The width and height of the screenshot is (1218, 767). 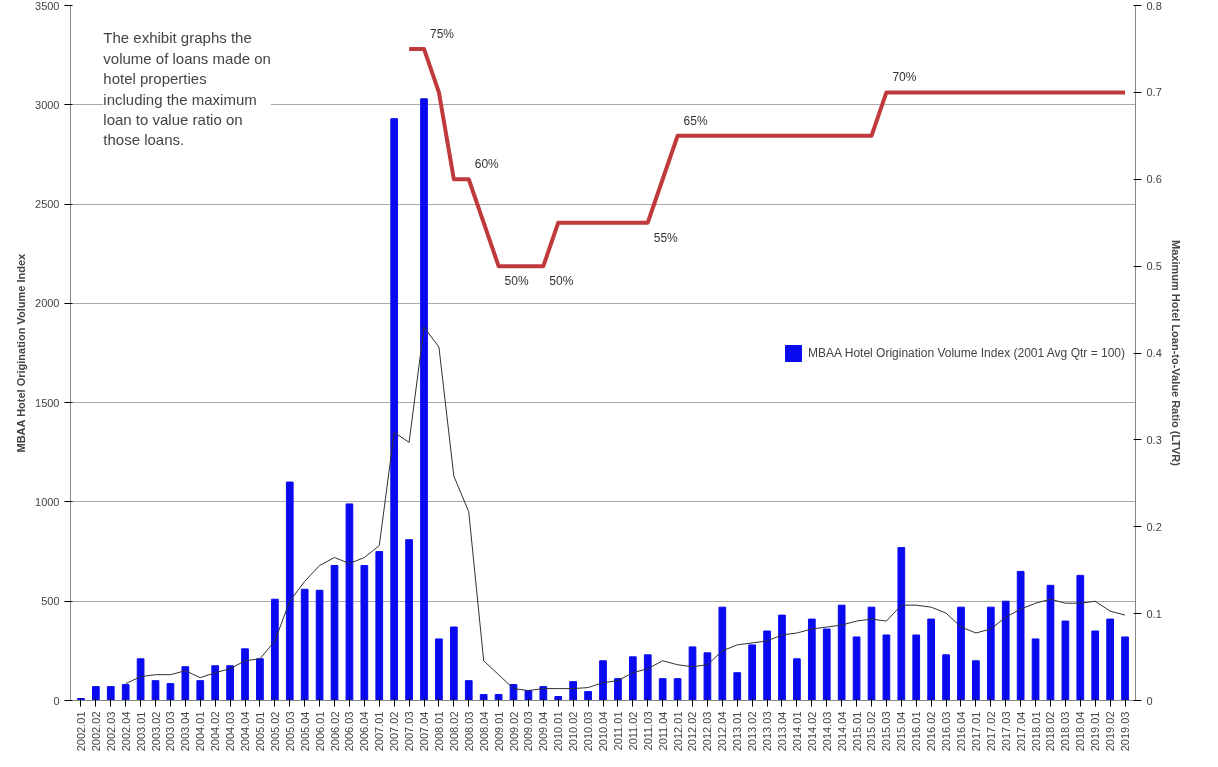 I want to click on x-tick-label: 2007.04, so click(x=424, y=731).